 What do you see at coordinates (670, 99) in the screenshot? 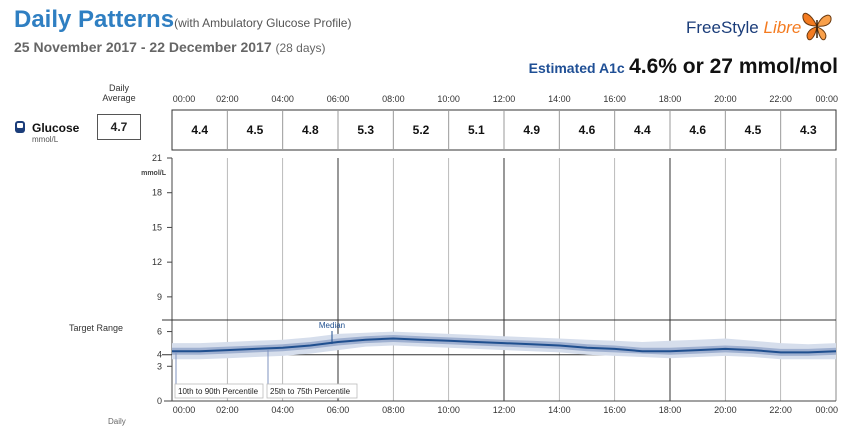
I see `x-tick-label-top: 18:00` at bounding box center [670, 99].